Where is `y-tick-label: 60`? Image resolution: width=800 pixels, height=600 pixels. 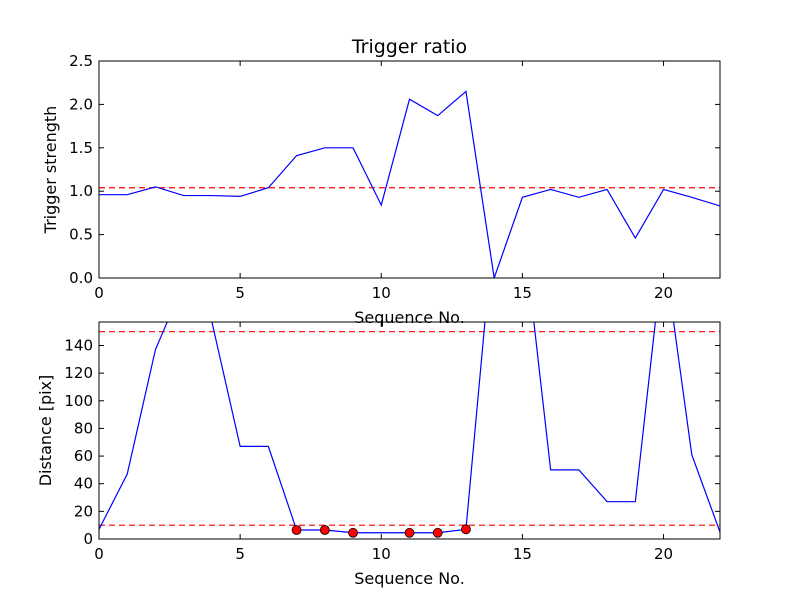
y-tick-label: 60 is located at coordinates (83, 456).